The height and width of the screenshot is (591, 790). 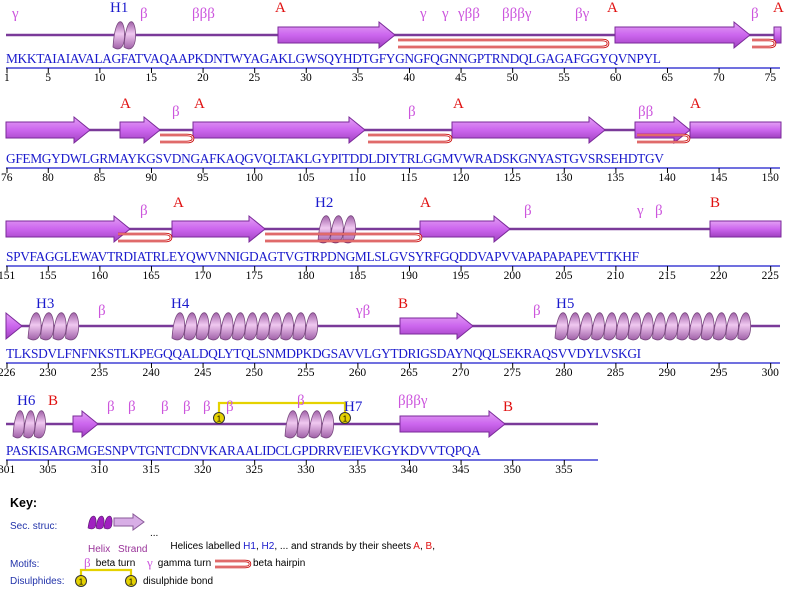 What do you see at coordinates (465, 229) in the screenshot?
I see `strand-row3-c` at bounding box center [465, 229].